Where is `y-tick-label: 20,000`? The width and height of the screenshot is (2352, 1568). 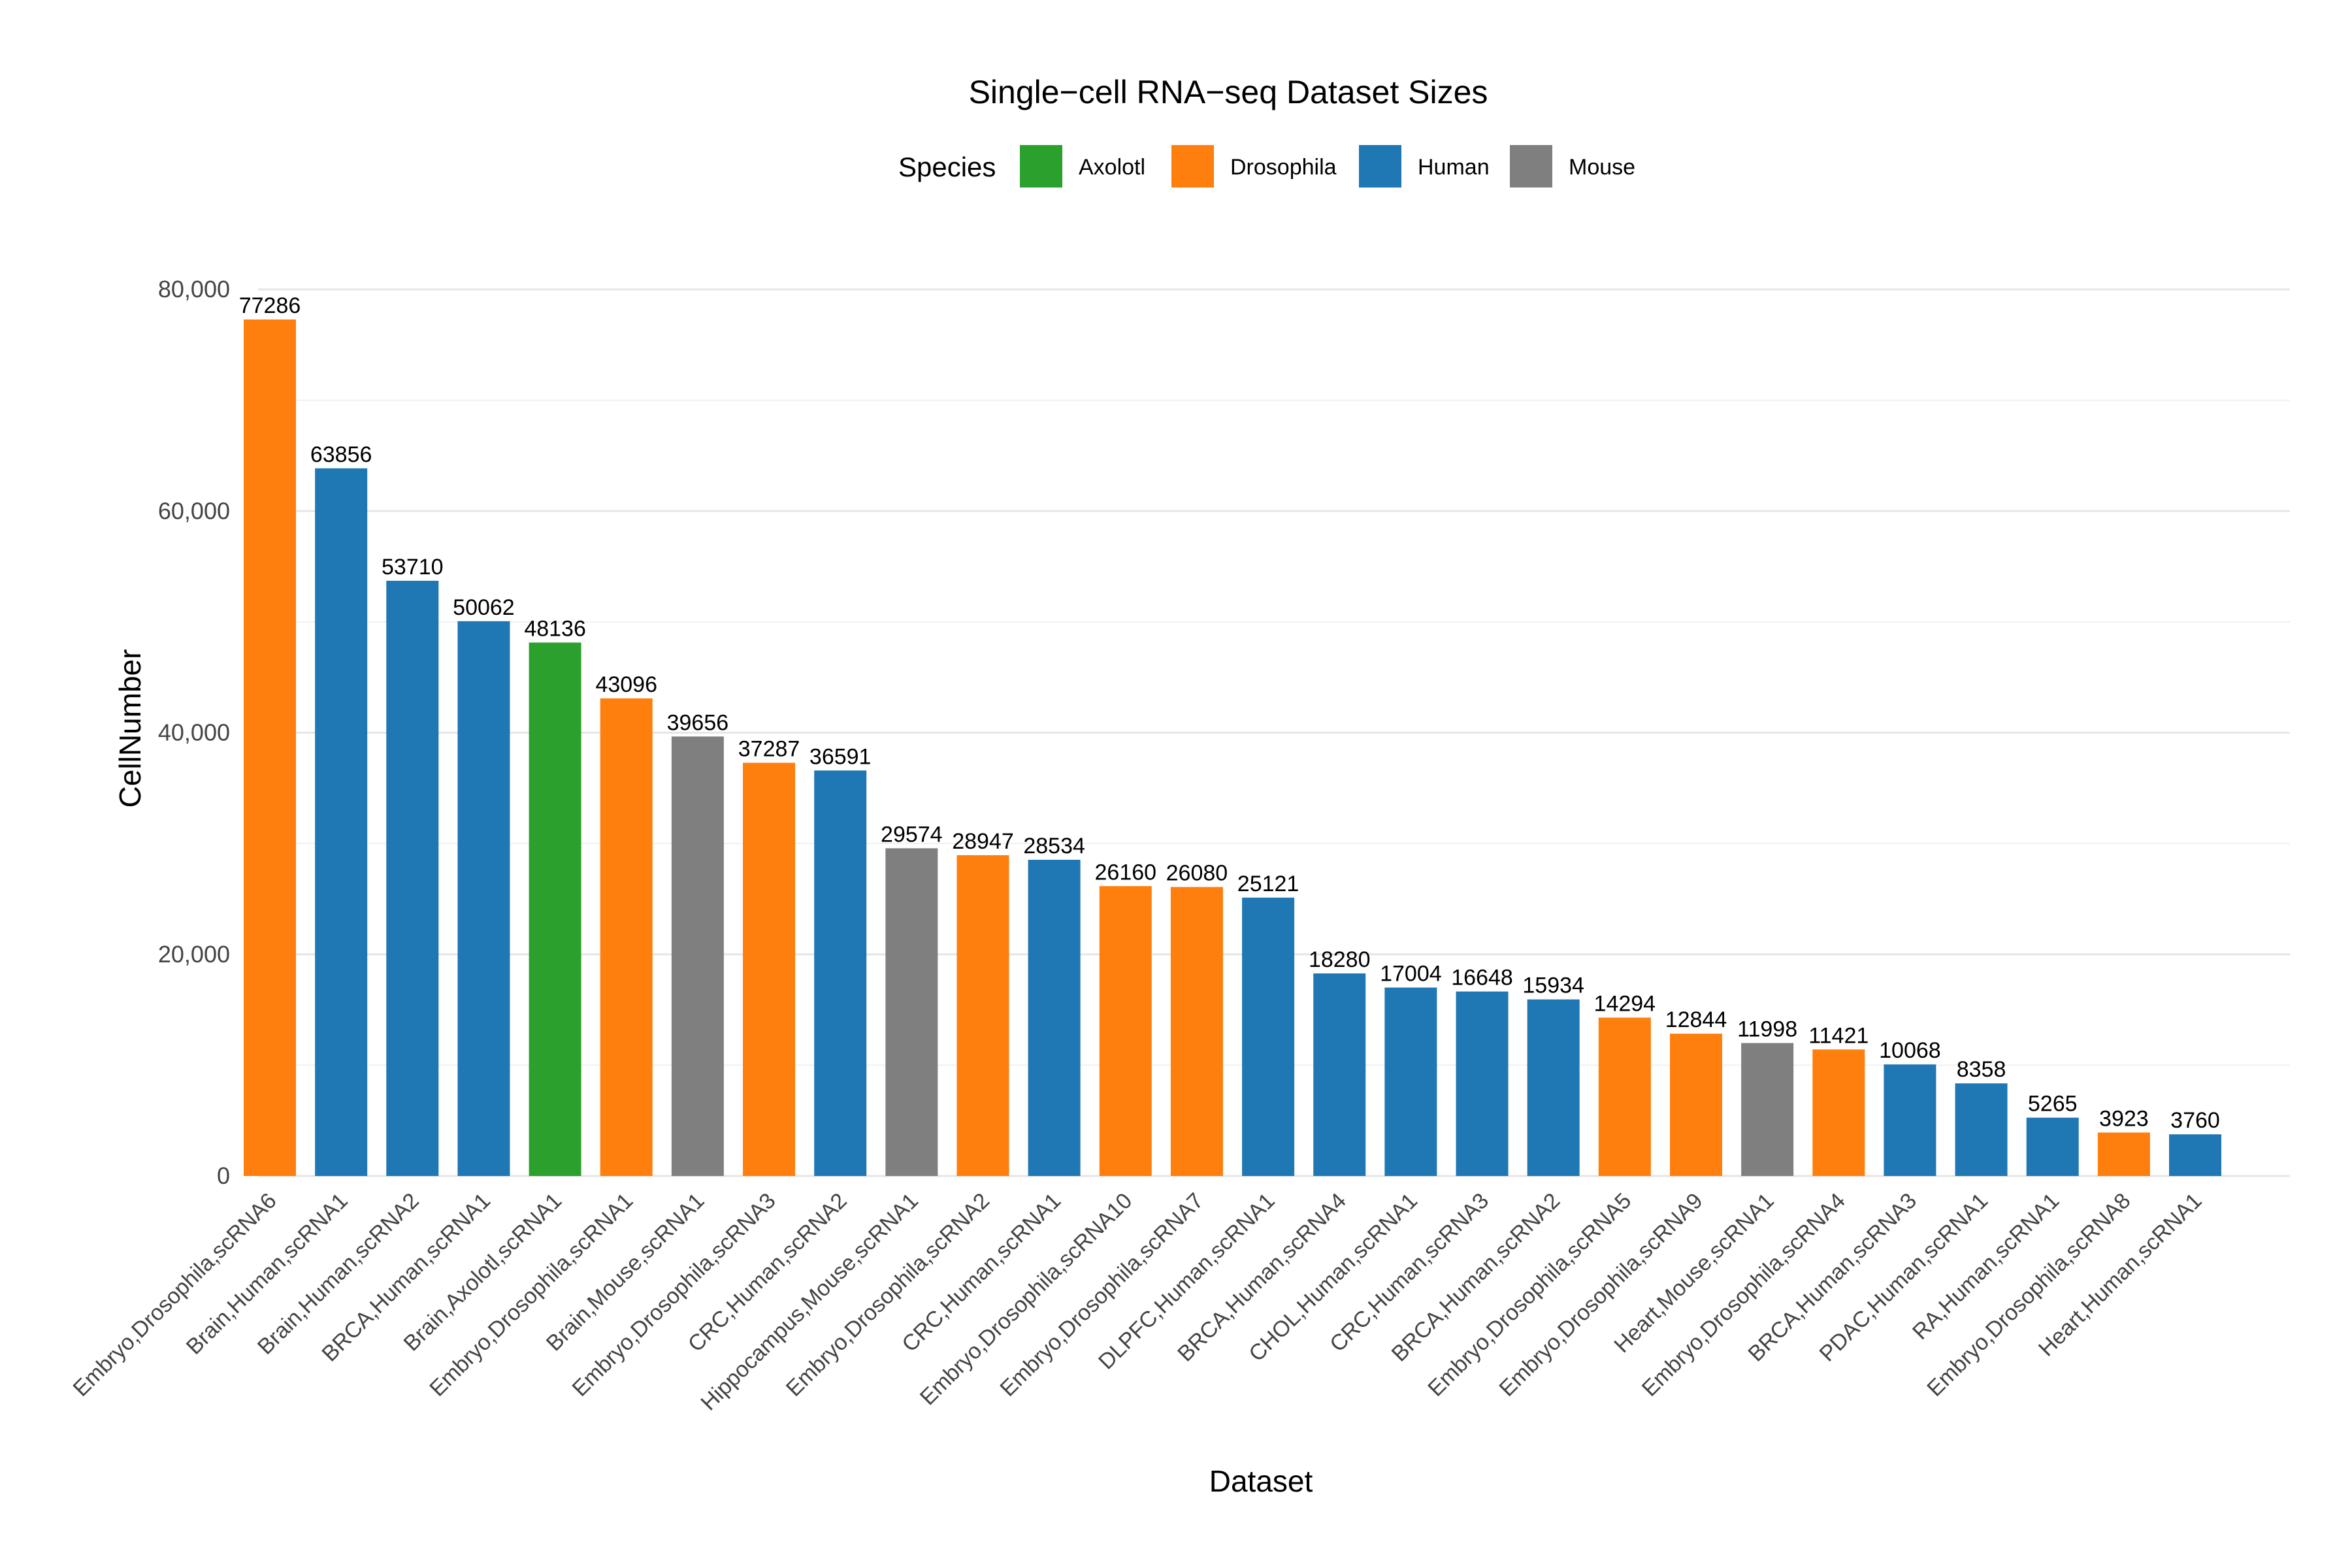 y-tick-label: 20,000 is located at coordinates (194, 954).